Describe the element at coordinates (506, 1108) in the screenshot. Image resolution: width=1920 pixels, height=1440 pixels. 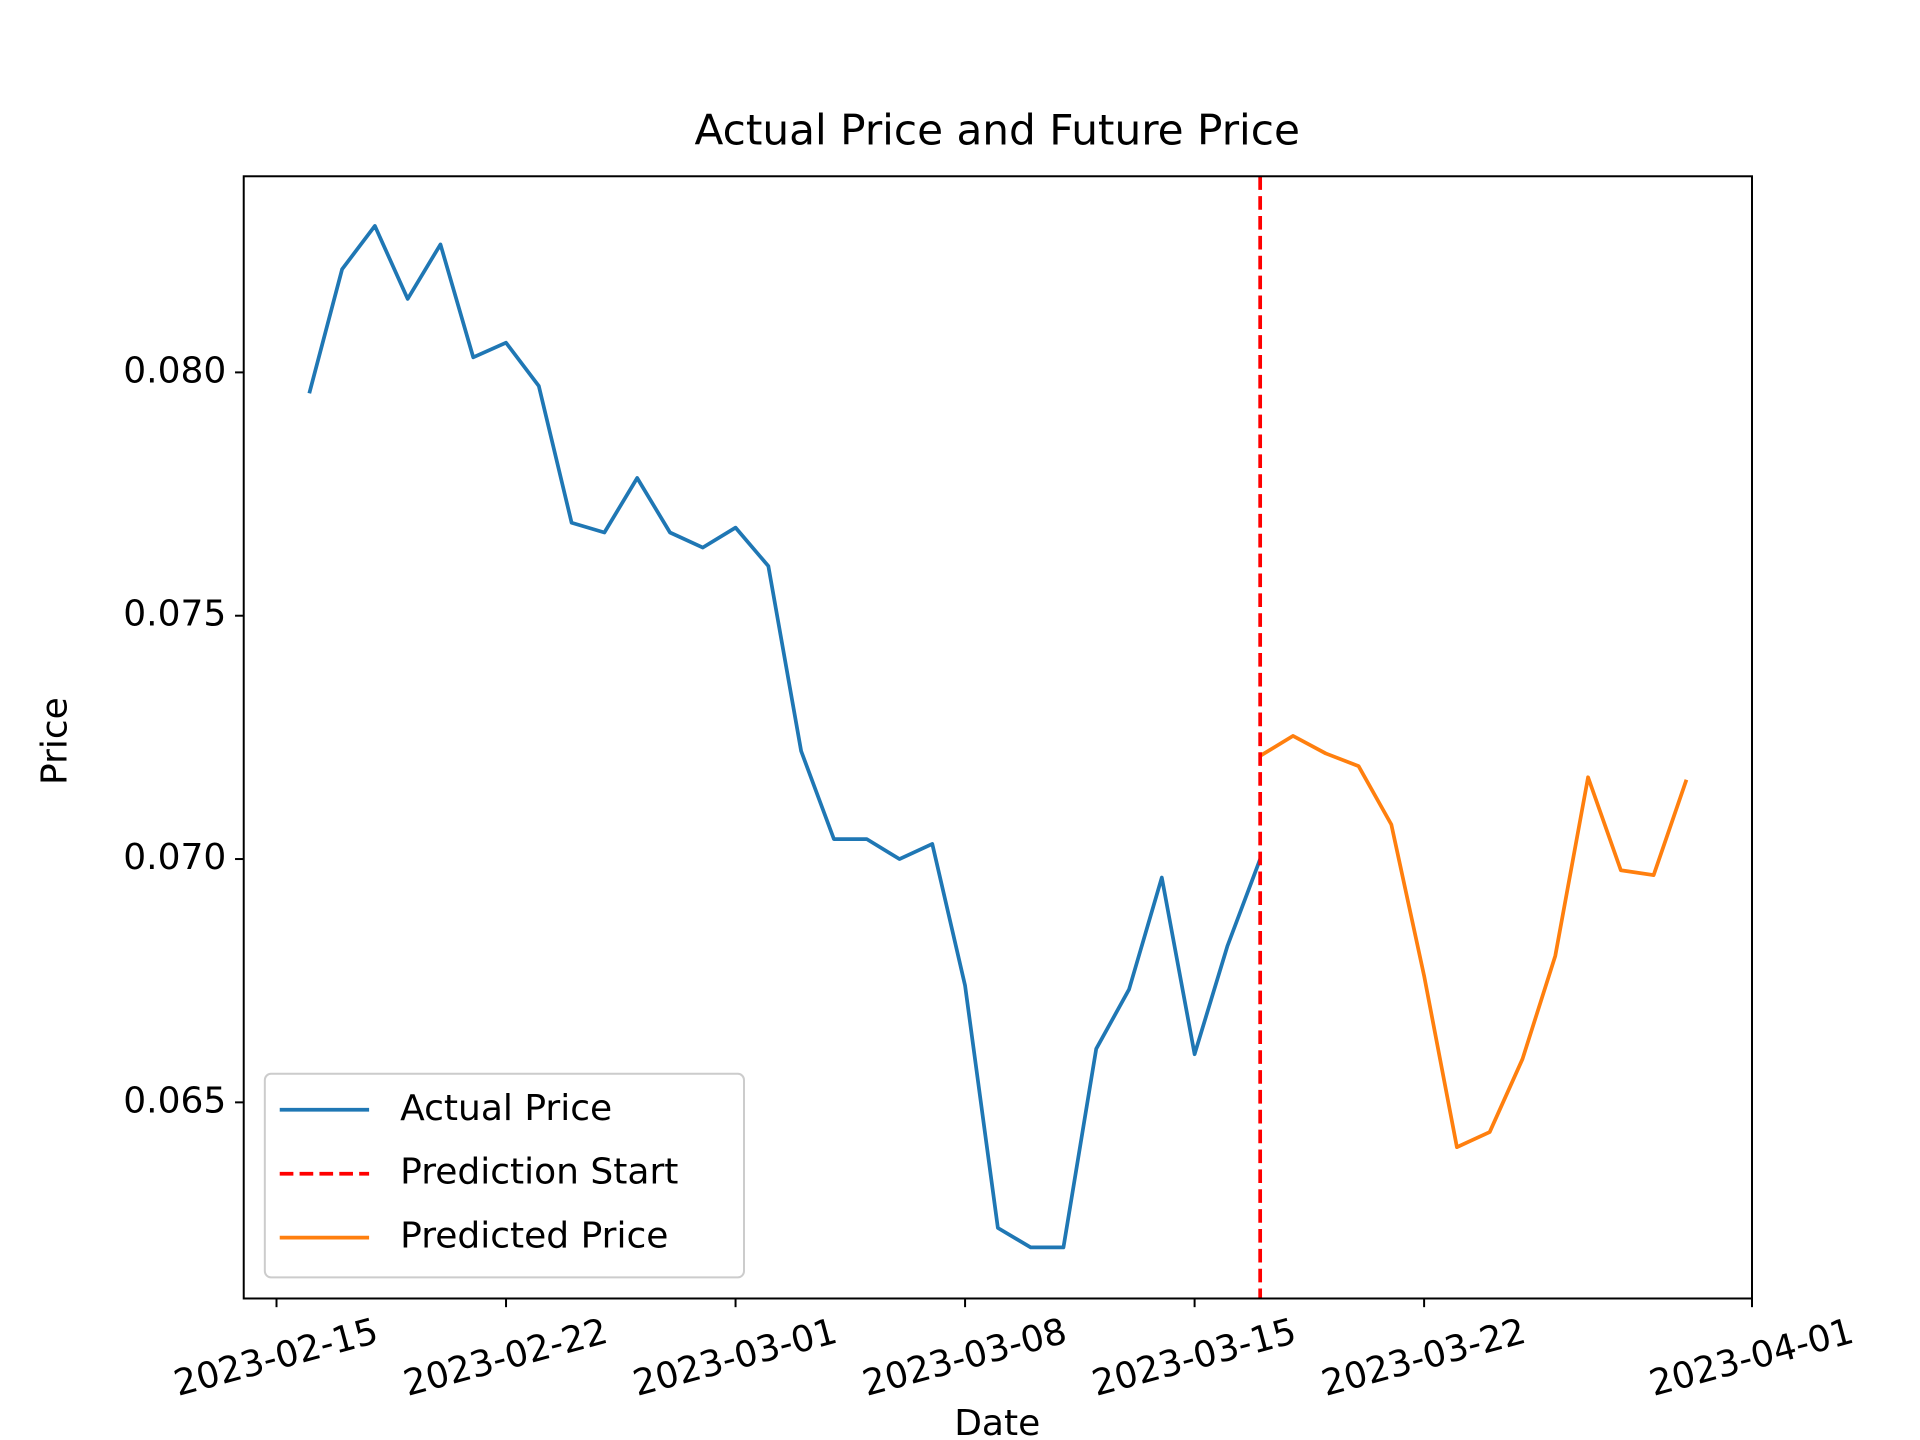
I see `legend-label: Actual Price` at that location.